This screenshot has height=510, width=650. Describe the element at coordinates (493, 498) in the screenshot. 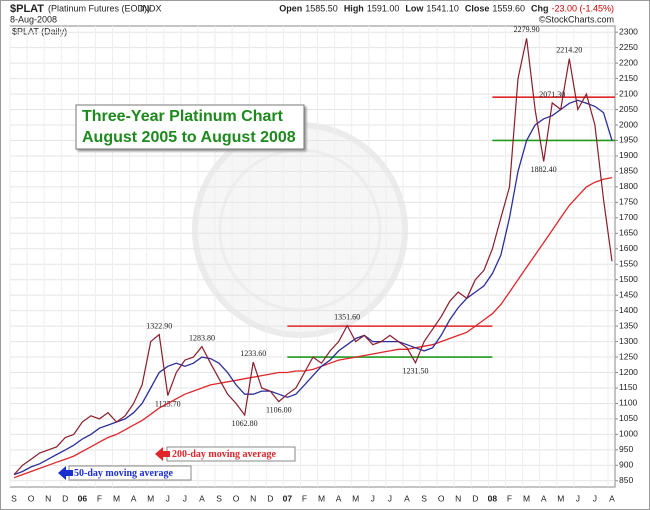

I see `x-tick-label: 08` at that location.